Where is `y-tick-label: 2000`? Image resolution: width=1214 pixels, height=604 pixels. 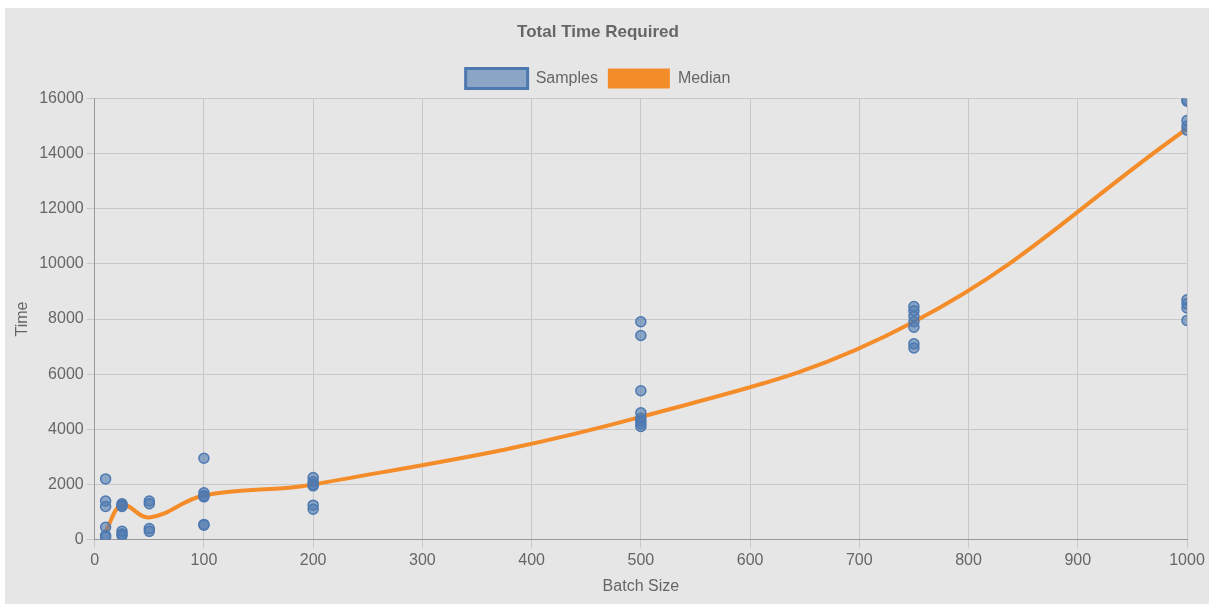
y-tick-label: 2000 is located at coordinates (66, 483).